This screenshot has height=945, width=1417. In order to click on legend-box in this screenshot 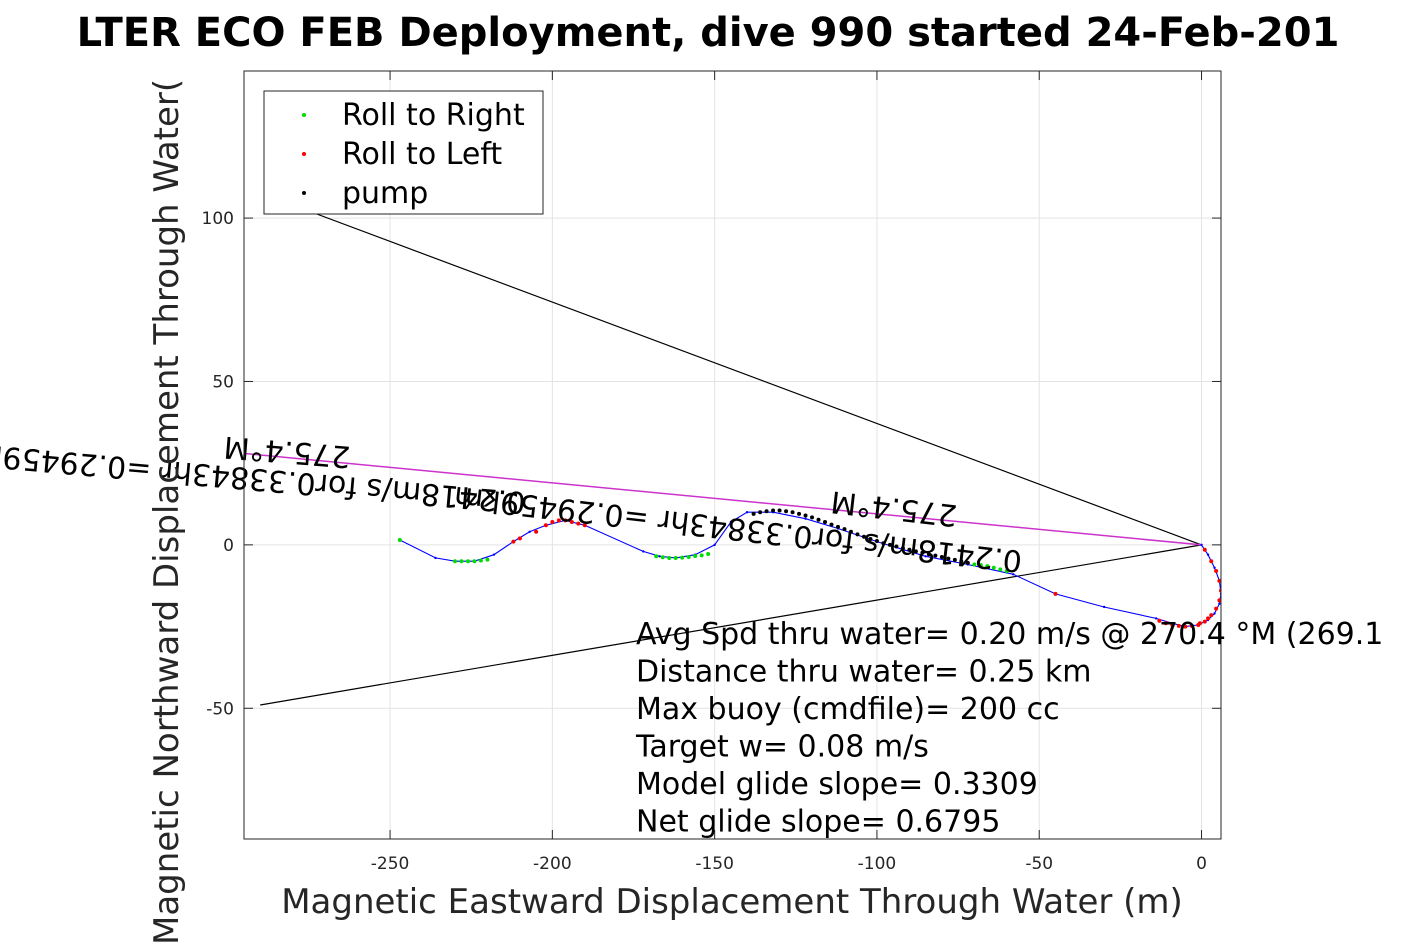, I will do `click(403, 152)`.